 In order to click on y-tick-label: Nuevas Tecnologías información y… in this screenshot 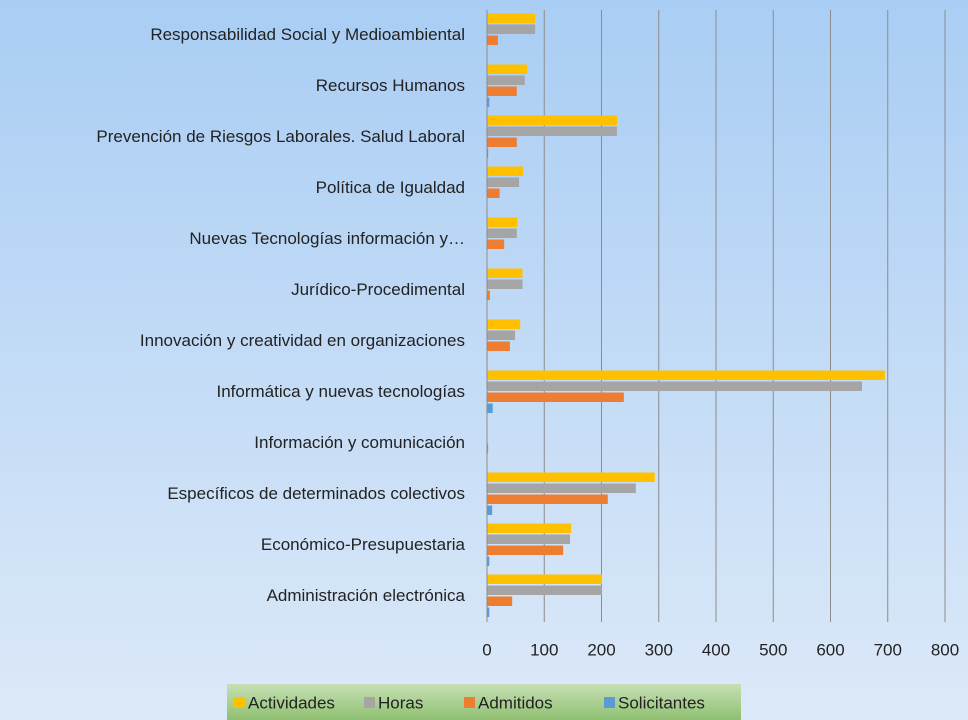, I will do `click(327, 238)`.